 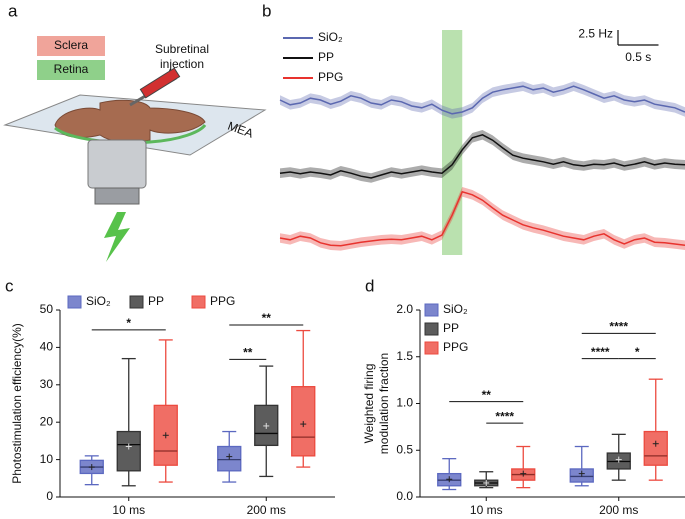 What do you see at coordinates (595, 34) in the screenshot?
I see `scalebar-y-label: 2.5 Hz` at bounding box center [595, 34].